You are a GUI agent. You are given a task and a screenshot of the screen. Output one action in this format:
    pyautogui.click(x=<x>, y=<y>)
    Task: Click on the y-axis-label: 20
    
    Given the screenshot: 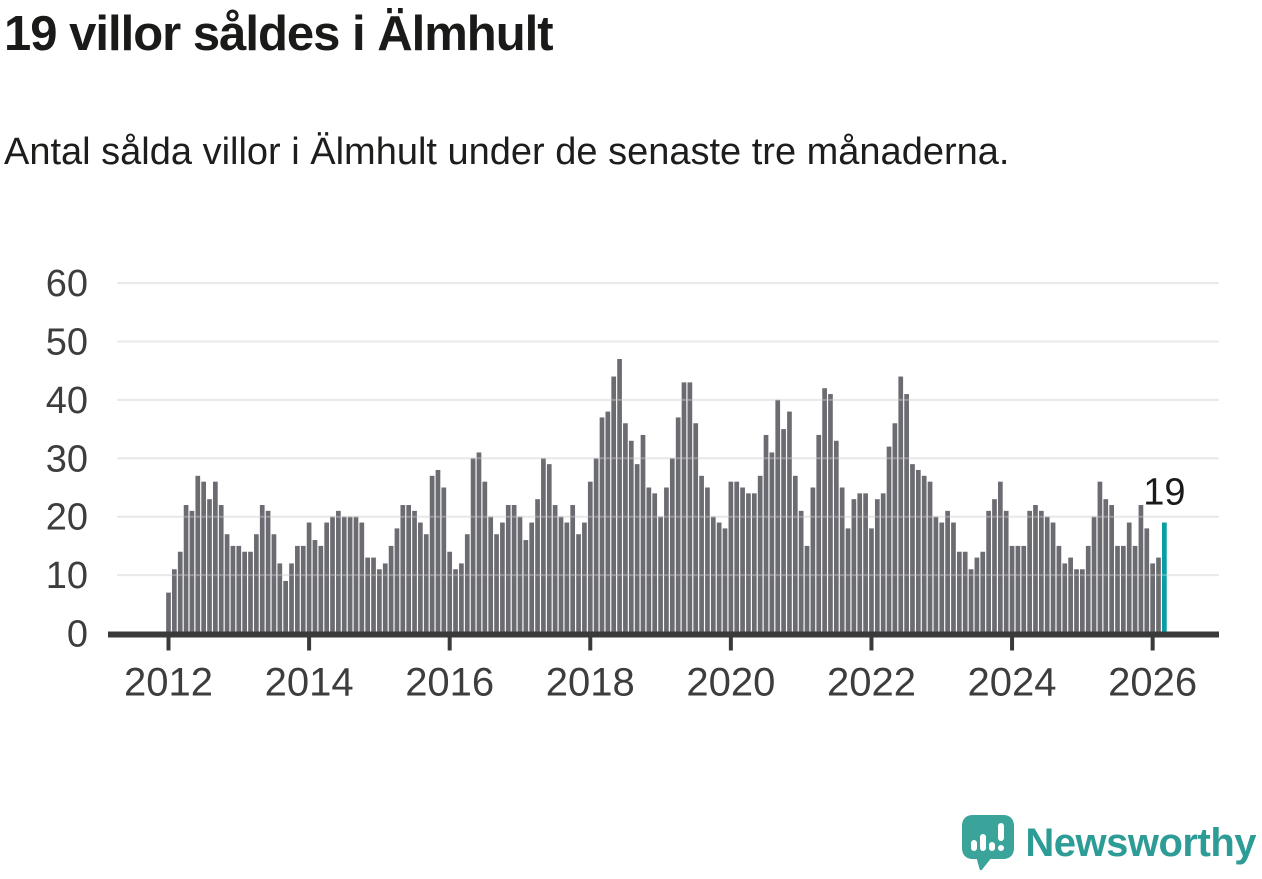 What is the action you would take?
    pyautogui.click(x=67, y=518)
    